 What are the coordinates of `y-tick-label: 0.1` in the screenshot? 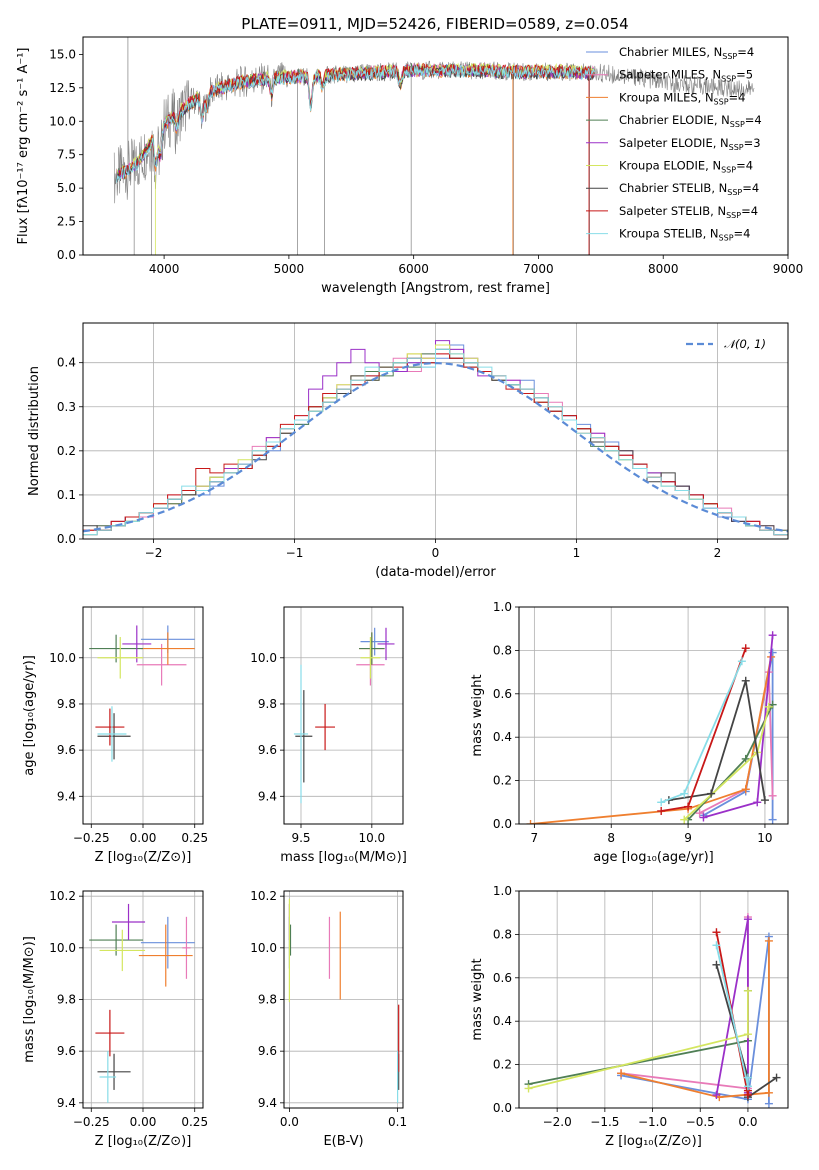 It's located at (66, 495).